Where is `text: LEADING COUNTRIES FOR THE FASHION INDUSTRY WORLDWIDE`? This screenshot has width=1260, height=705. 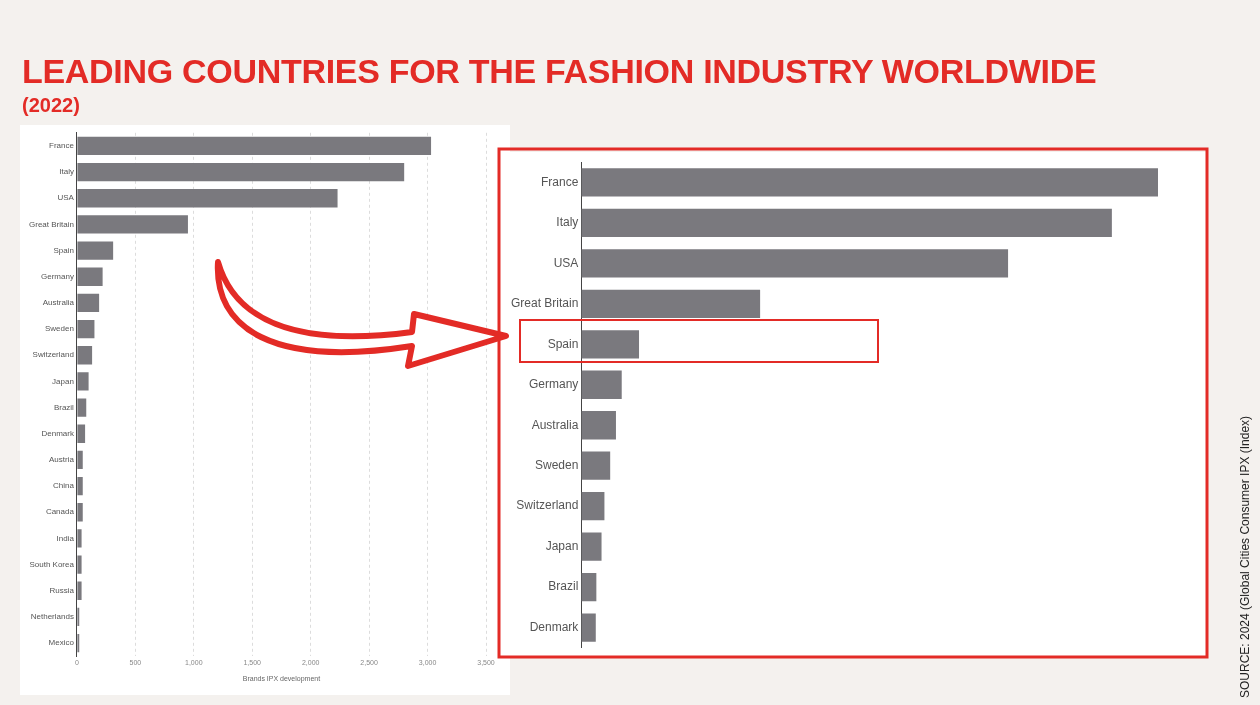
text: LEADING COUNTRIES FOR THE FASHION INDUSTRY WORLDWIDE is located at coordinates (559, 71).